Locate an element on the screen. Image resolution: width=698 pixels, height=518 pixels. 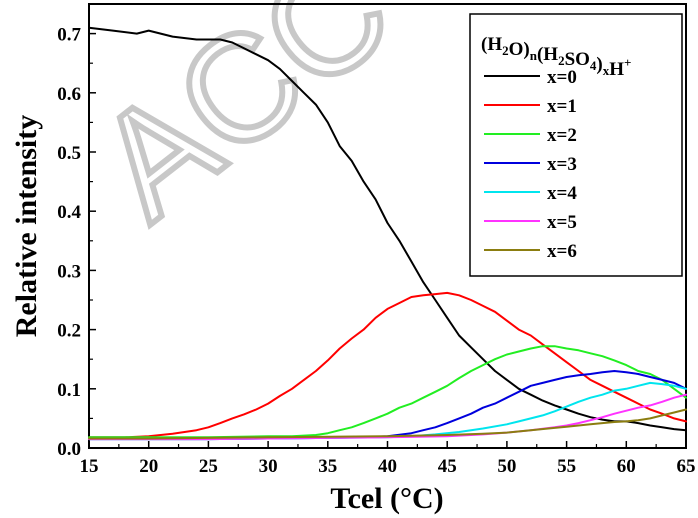
y-tick-label: 0.3 is located at coordinates (69, 271).